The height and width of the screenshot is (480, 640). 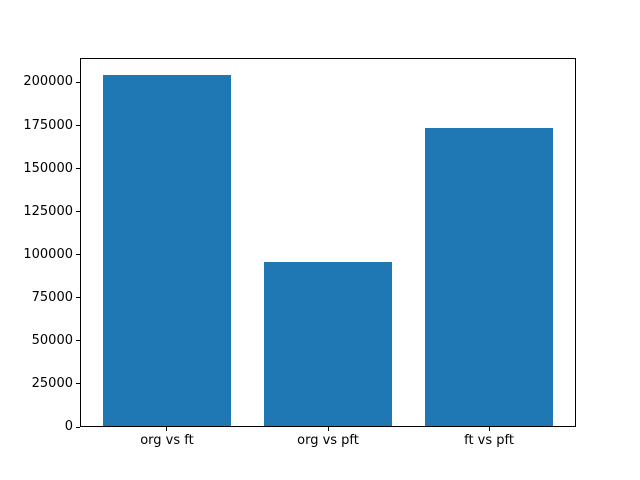 I want to click on x-tick-label: ft vs pft, so click(x=489, y=440).